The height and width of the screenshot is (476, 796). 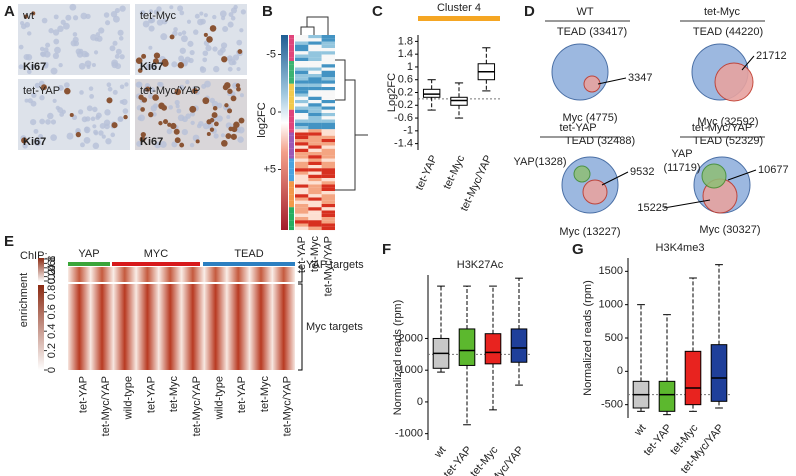 What do you see at coordinates (714, 176) in the screenshot?
I see `yap-set` at bounding box center [714, 176].